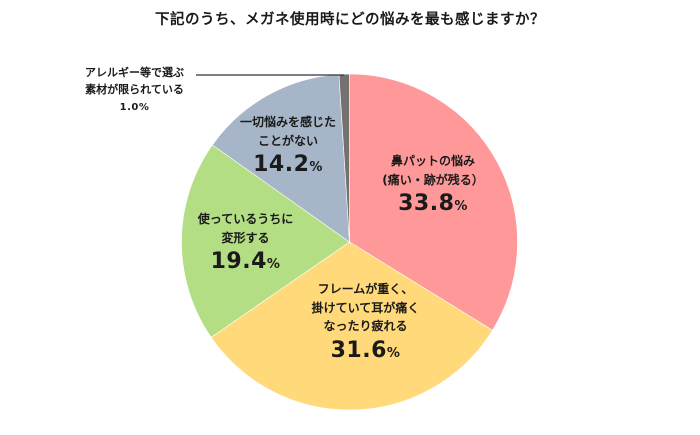  What do you see at coordinates (288, 165) in the screenshot?
I see `slice-value: 14.2%` at bounding box center [288, 165].